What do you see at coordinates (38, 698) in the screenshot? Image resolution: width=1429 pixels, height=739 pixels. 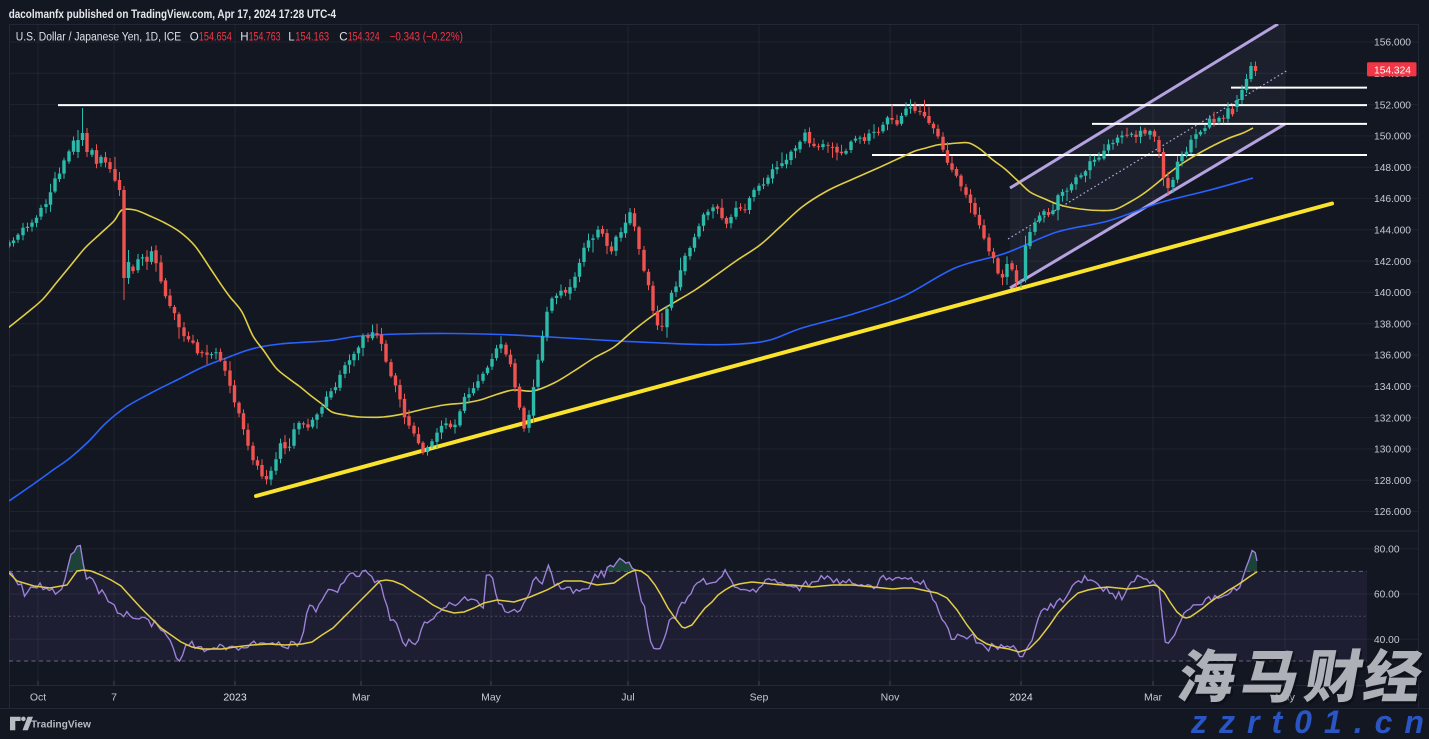 I see `svg-text: Oct` at bounding box center [38, 698].